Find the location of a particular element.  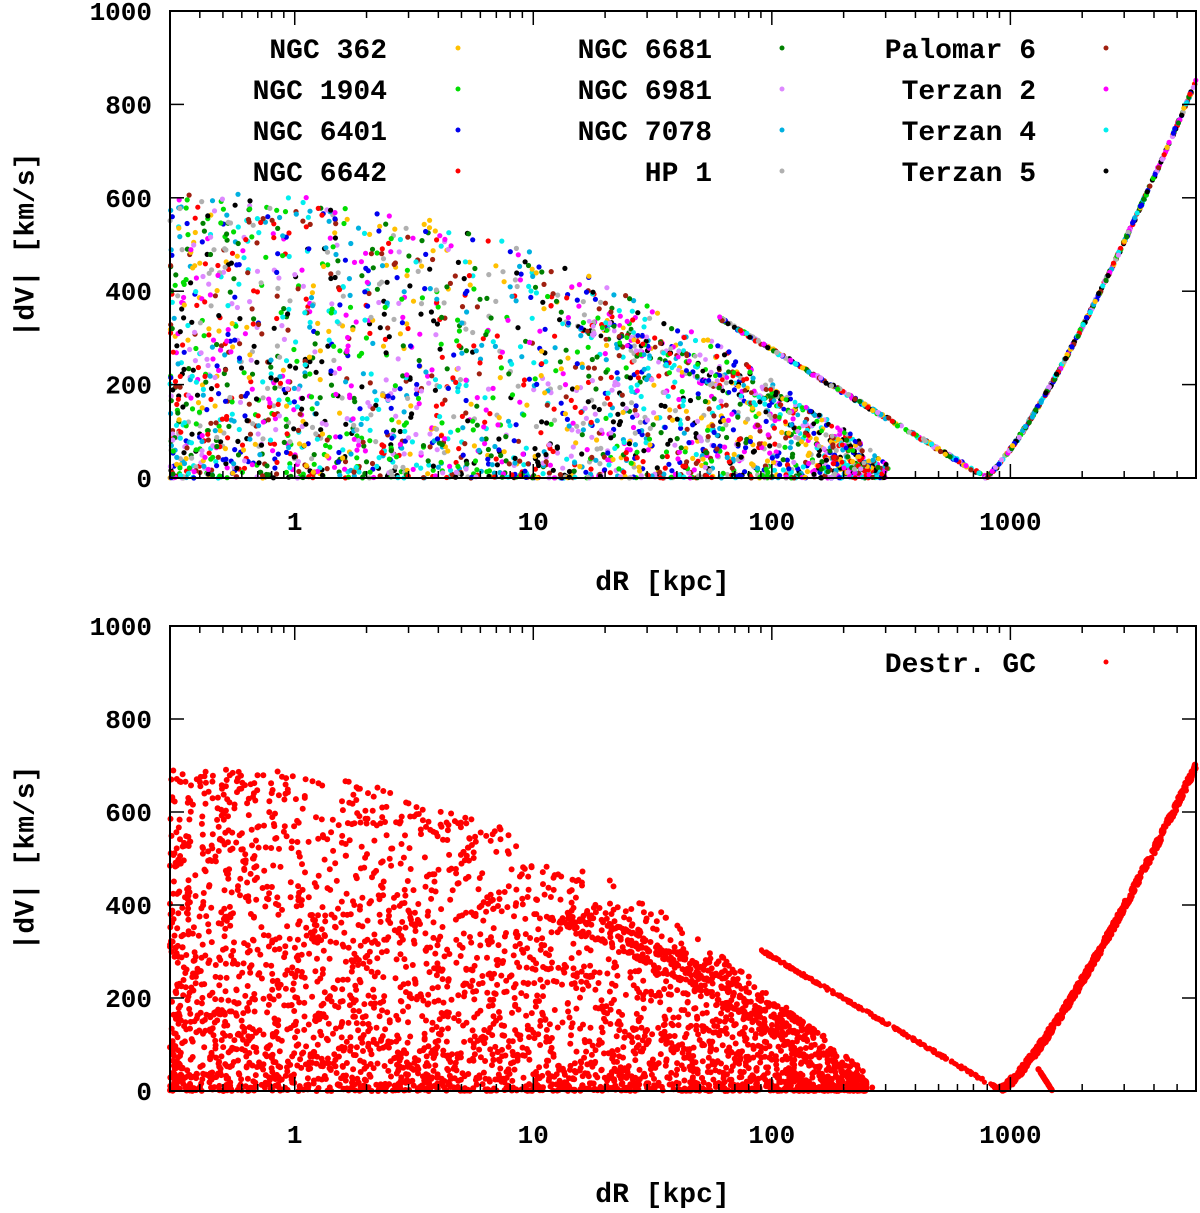

x-tick-label: 1 is located at coordinates (295, 523).